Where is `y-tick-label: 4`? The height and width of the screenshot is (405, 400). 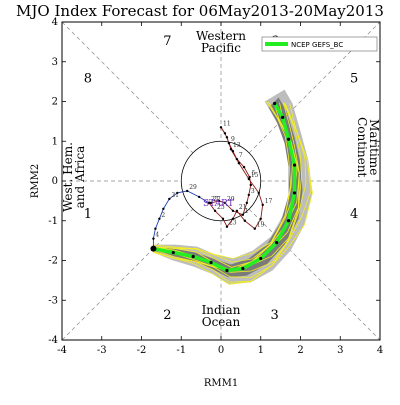 y-tick-label: 4 is located at coordinates (55, 22).